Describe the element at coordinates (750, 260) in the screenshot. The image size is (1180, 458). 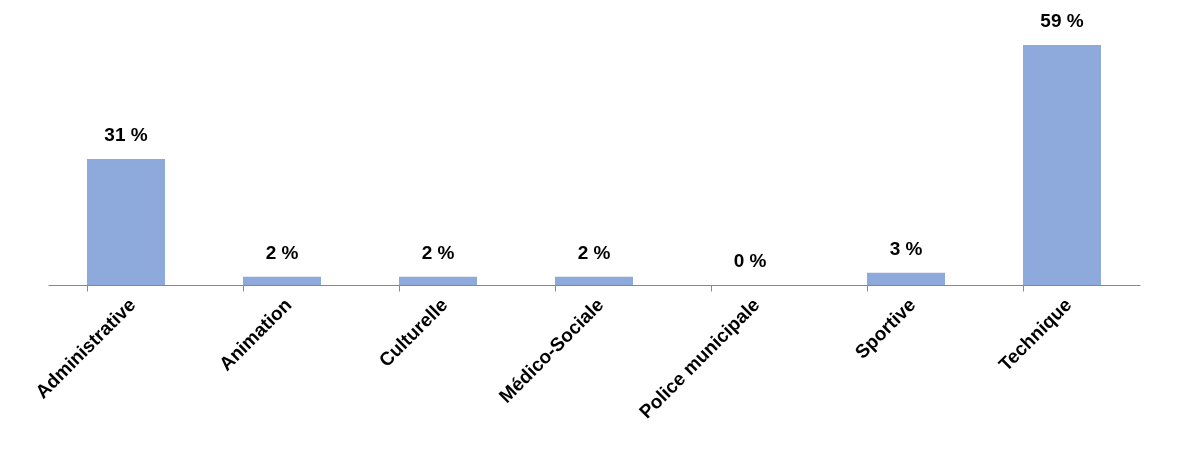
I see `data-label: 0 %` at that location.